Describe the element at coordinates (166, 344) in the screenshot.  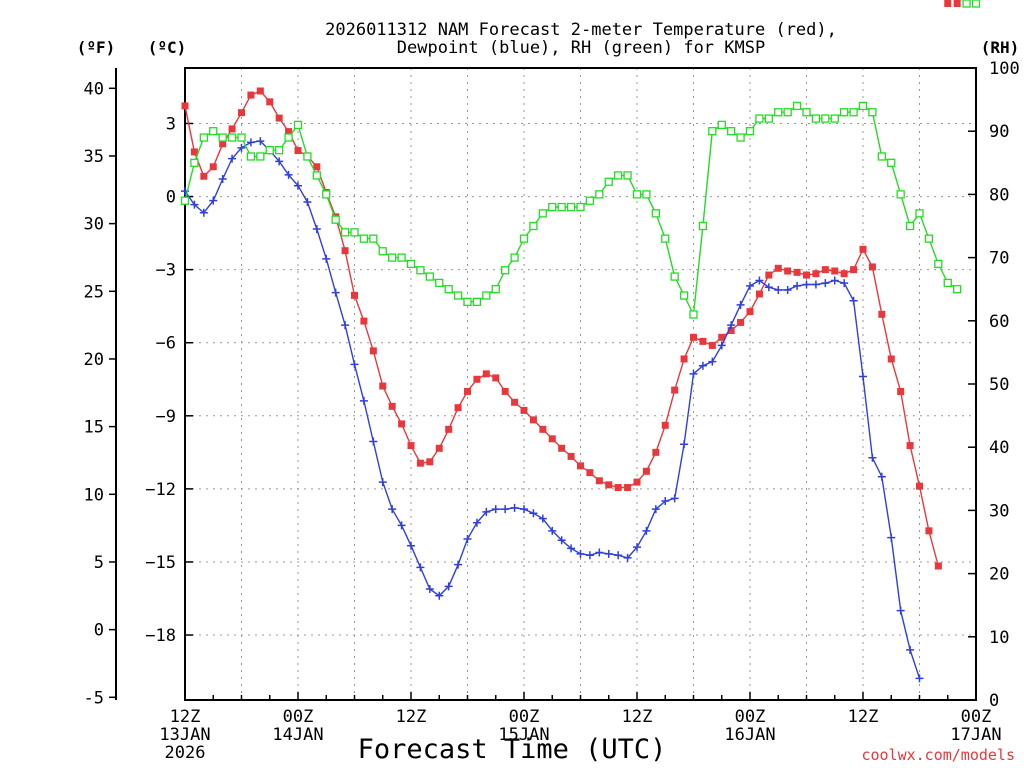
I see `tick-label-c: −6` at that location.